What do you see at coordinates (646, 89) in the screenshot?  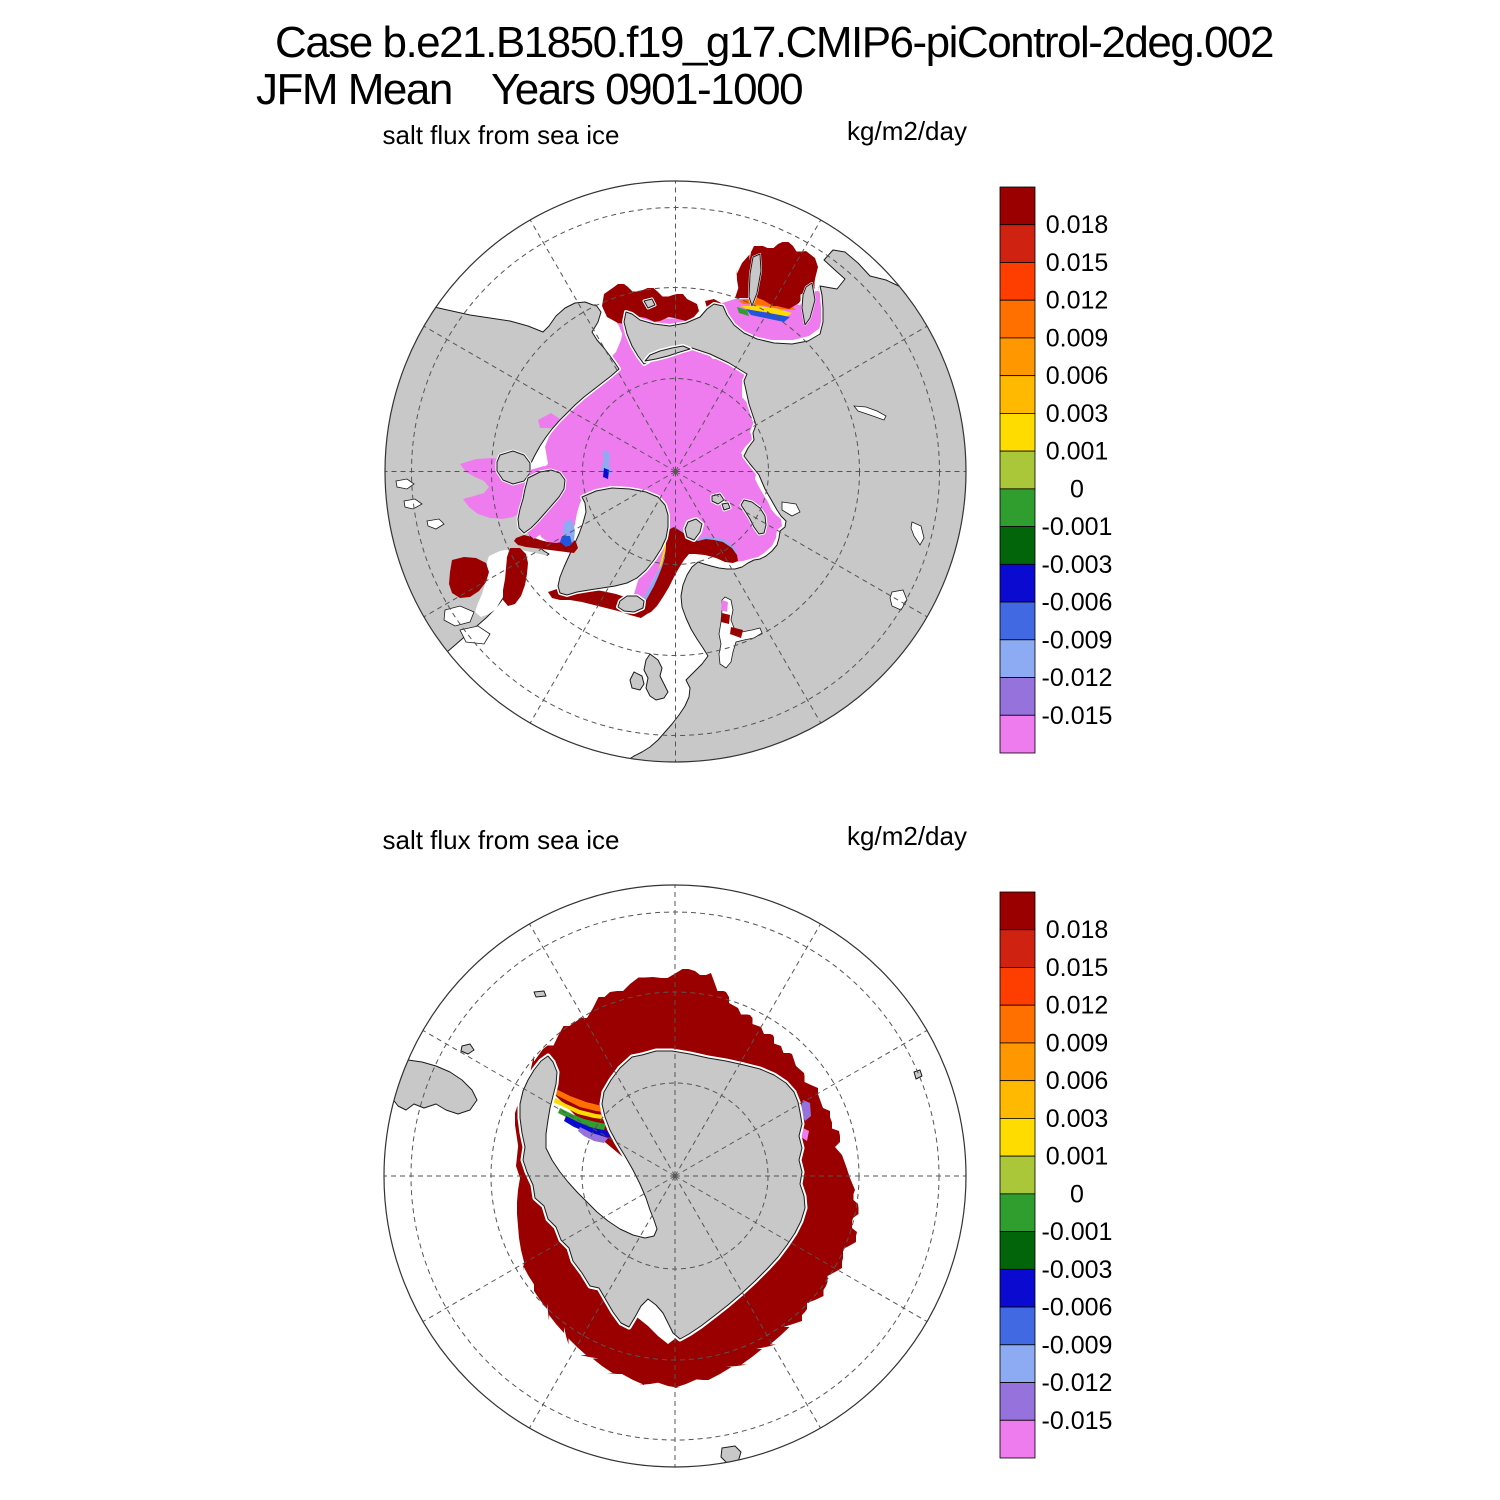 I see `svg-text: Years 0901-1000` at bounding box center [646, 89].